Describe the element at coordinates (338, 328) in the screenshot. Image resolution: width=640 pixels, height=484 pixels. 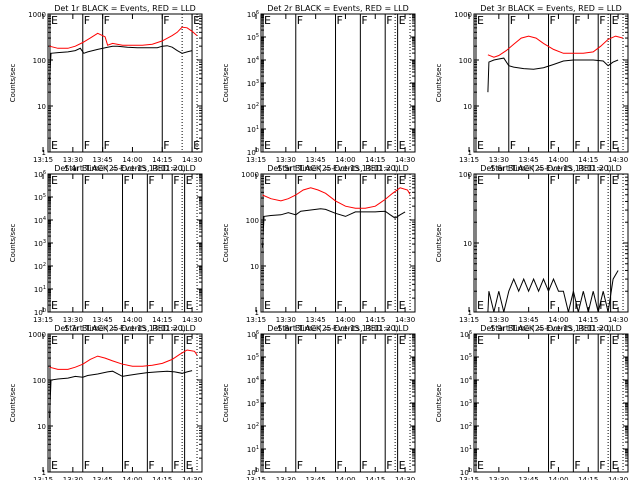
I see `panel-title: Det 8r BLACK = Events, RED = LLD` at that location.